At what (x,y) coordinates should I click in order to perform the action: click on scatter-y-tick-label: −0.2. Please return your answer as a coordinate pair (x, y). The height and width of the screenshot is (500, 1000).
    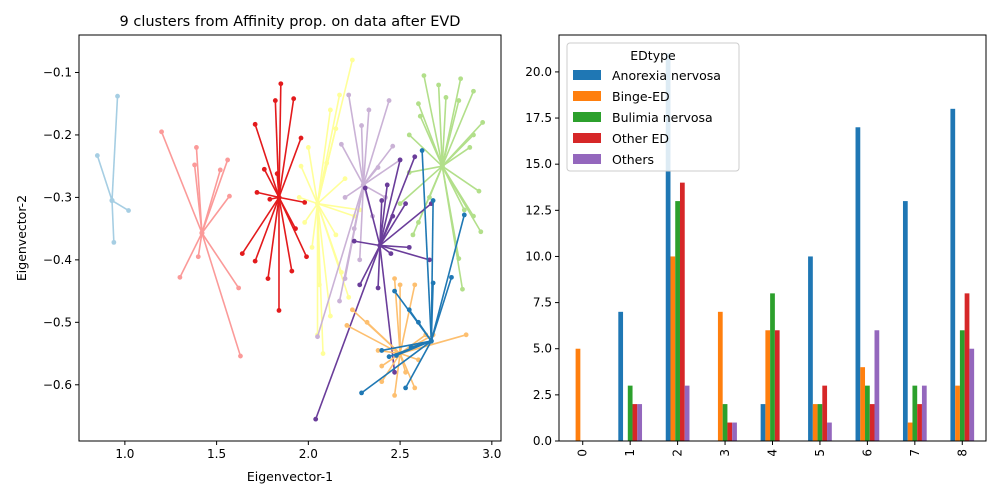
    Looking at the image, I should click on (57, 135).